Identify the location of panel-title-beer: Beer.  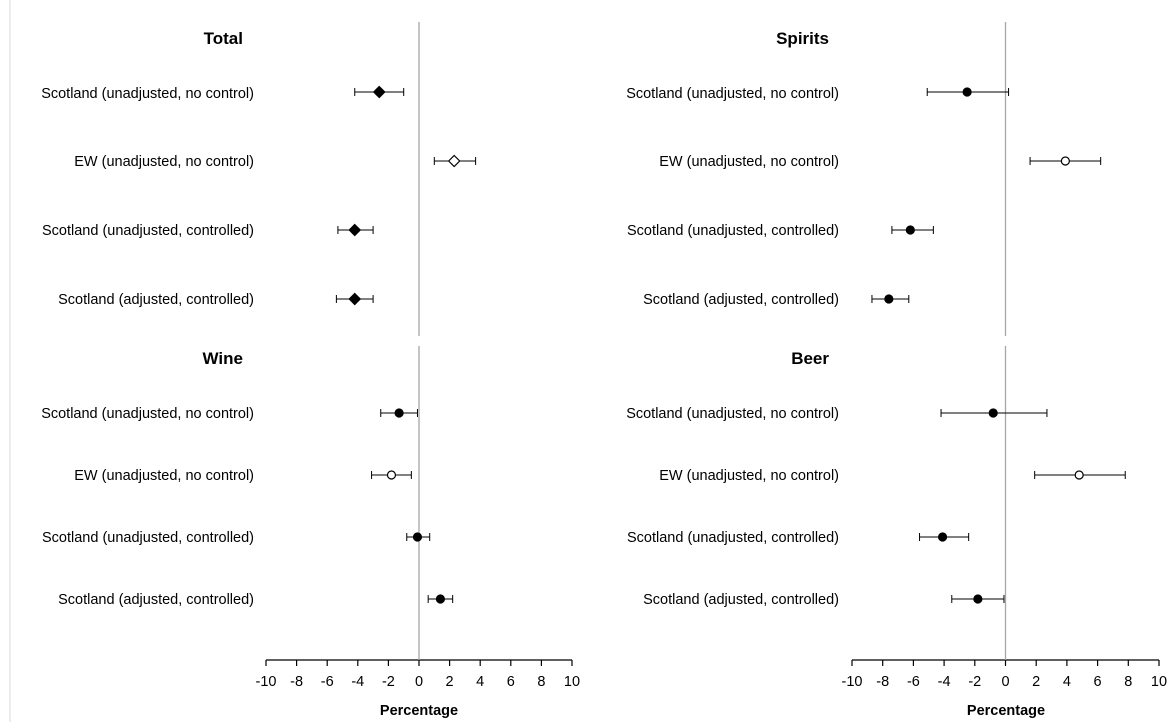
(810, 358).